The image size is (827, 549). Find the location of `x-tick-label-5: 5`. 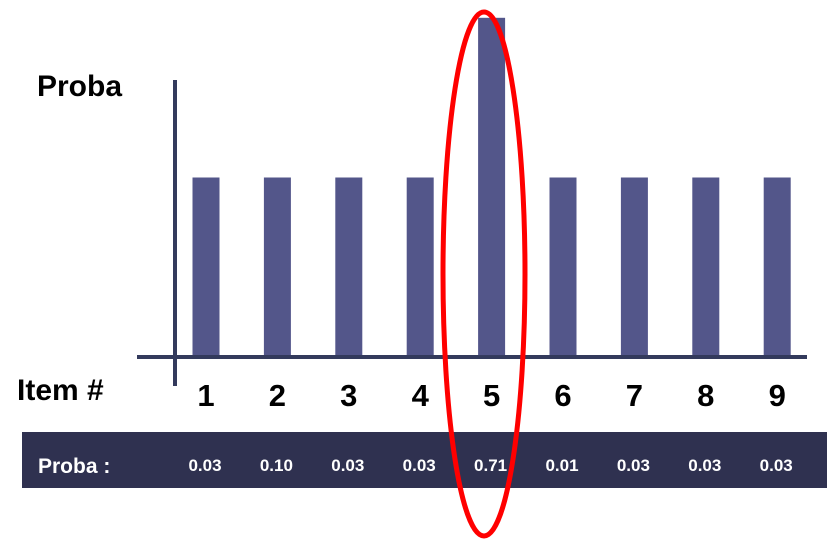

x-tick-label-5: 5 is located at coordinates (491, 395).